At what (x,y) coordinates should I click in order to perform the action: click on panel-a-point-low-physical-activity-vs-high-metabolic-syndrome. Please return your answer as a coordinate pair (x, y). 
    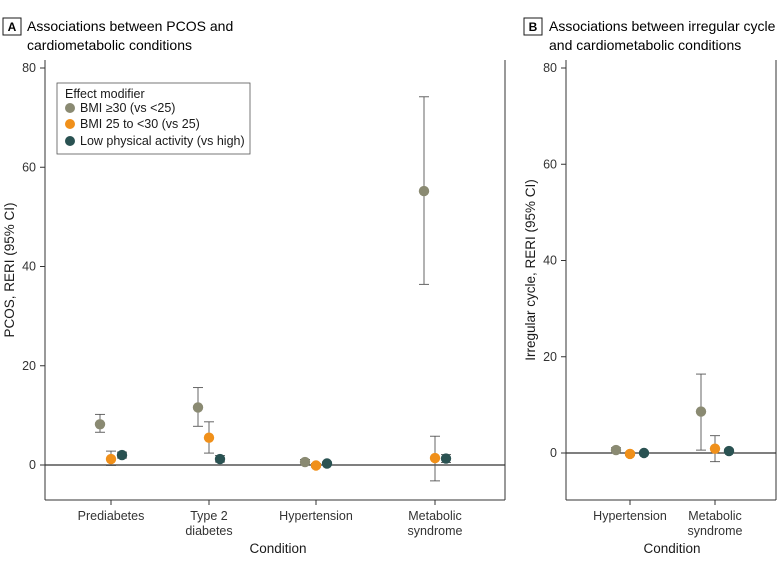
    Looking at the image, I should click on (446, 458).